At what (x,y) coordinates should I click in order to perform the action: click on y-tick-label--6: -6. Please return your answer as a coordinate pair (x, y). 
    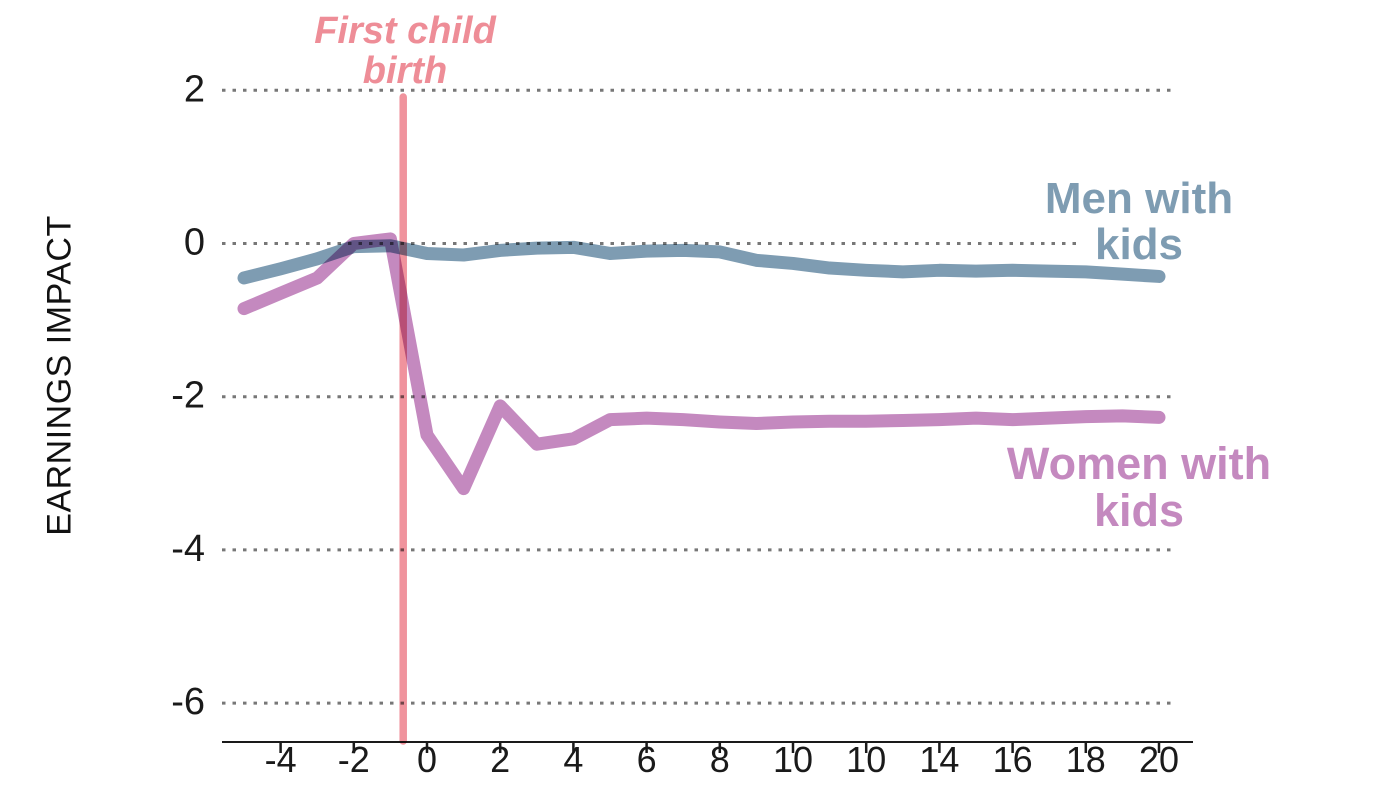
    Looking at the image, I should click on (188, 702).